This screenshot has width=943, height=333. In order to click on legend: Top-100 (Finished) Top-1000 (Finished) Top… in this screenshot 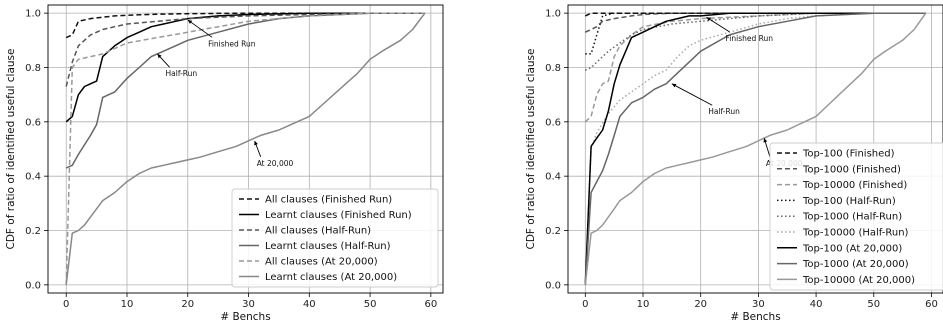, I will do `click(856, 216)`.